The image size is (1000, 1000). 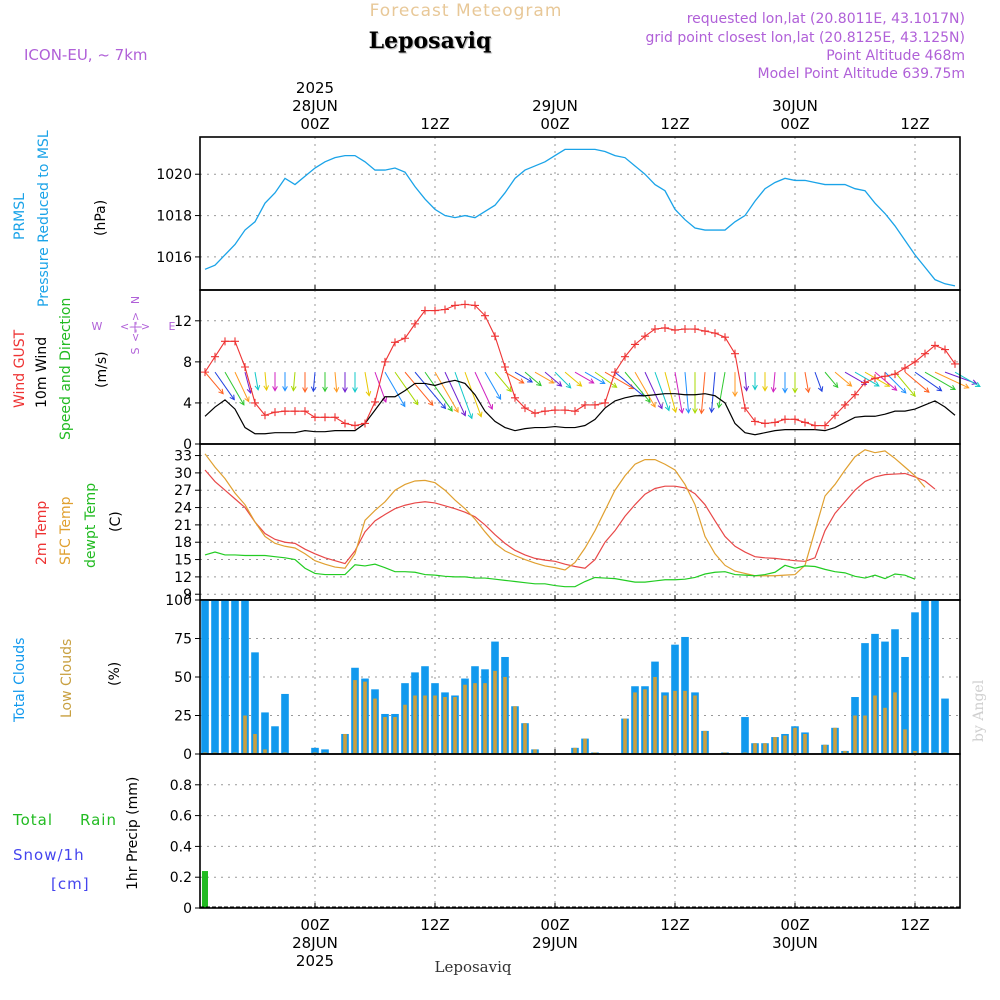 I want to click on cloud-unit: (%), so click(x=115, y=674).